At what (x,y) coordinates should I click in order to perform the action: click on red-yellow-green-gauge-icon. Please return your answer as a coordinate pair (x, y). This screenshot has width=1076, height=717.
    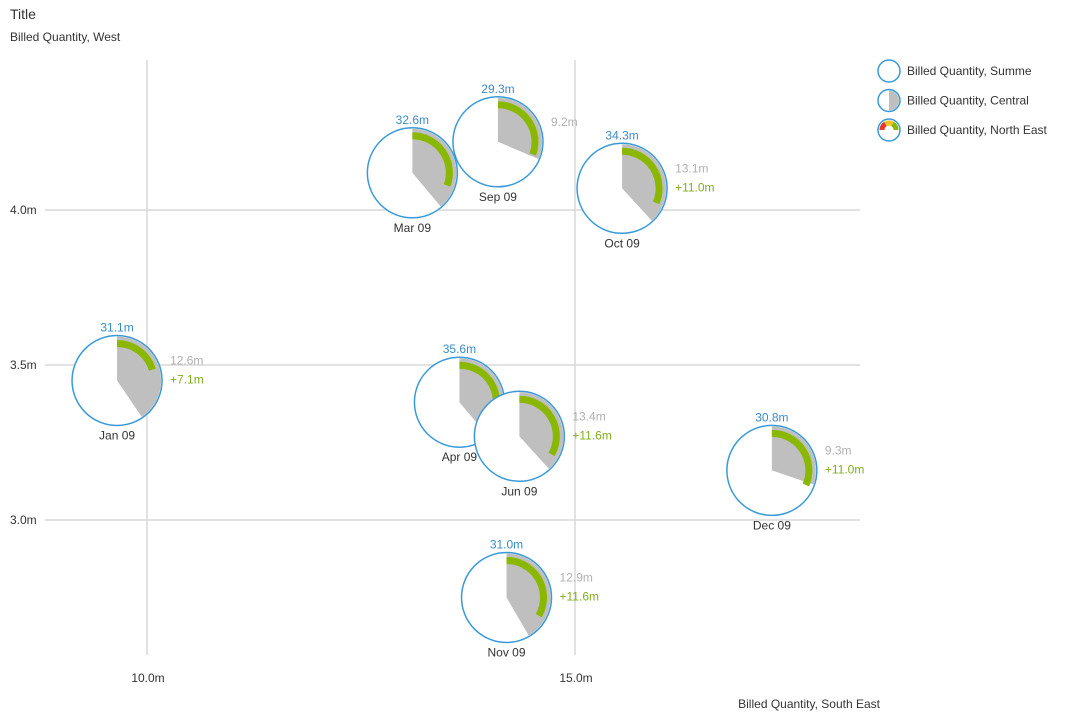
    Looking at the image, I should click on (889, 130).